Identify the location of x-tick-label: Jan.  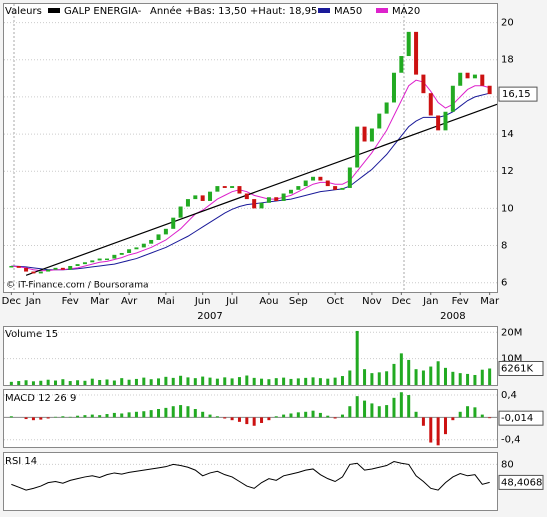
(33, 301).